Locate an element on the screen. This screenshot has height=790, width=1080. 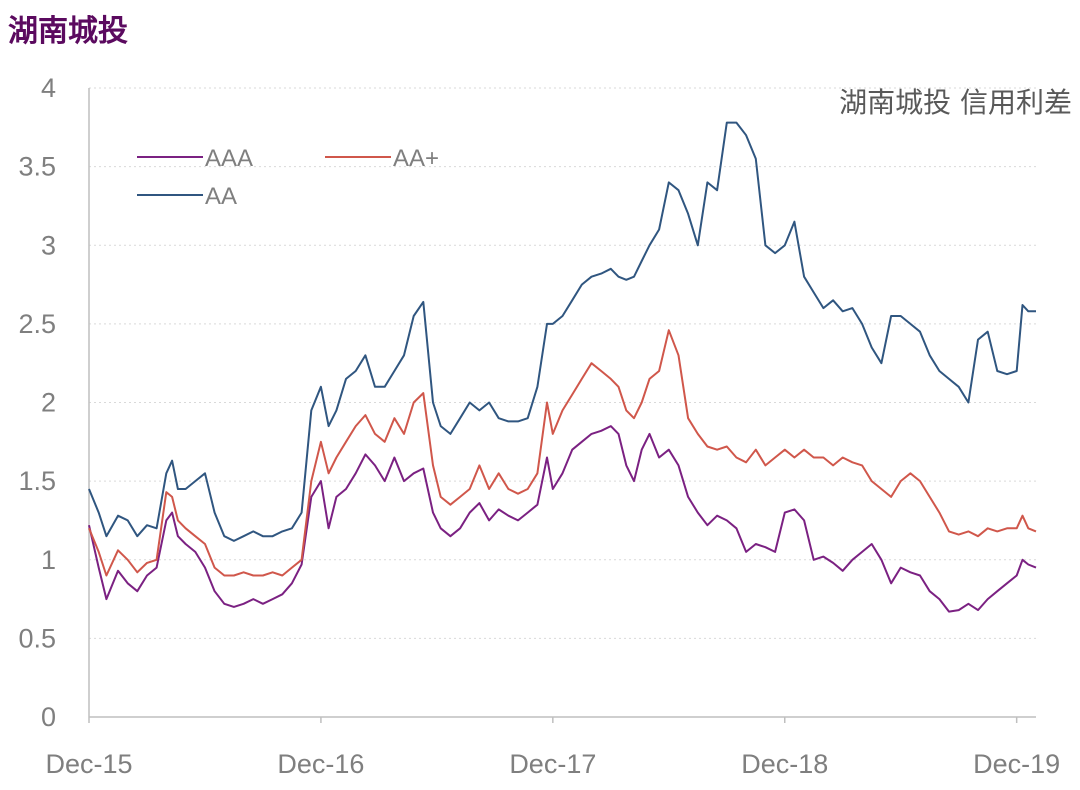
y-axis-ticks: 0 0.5 1 1.5 2 2.5 3 3.5 4 is located at coordinates (37, 402).